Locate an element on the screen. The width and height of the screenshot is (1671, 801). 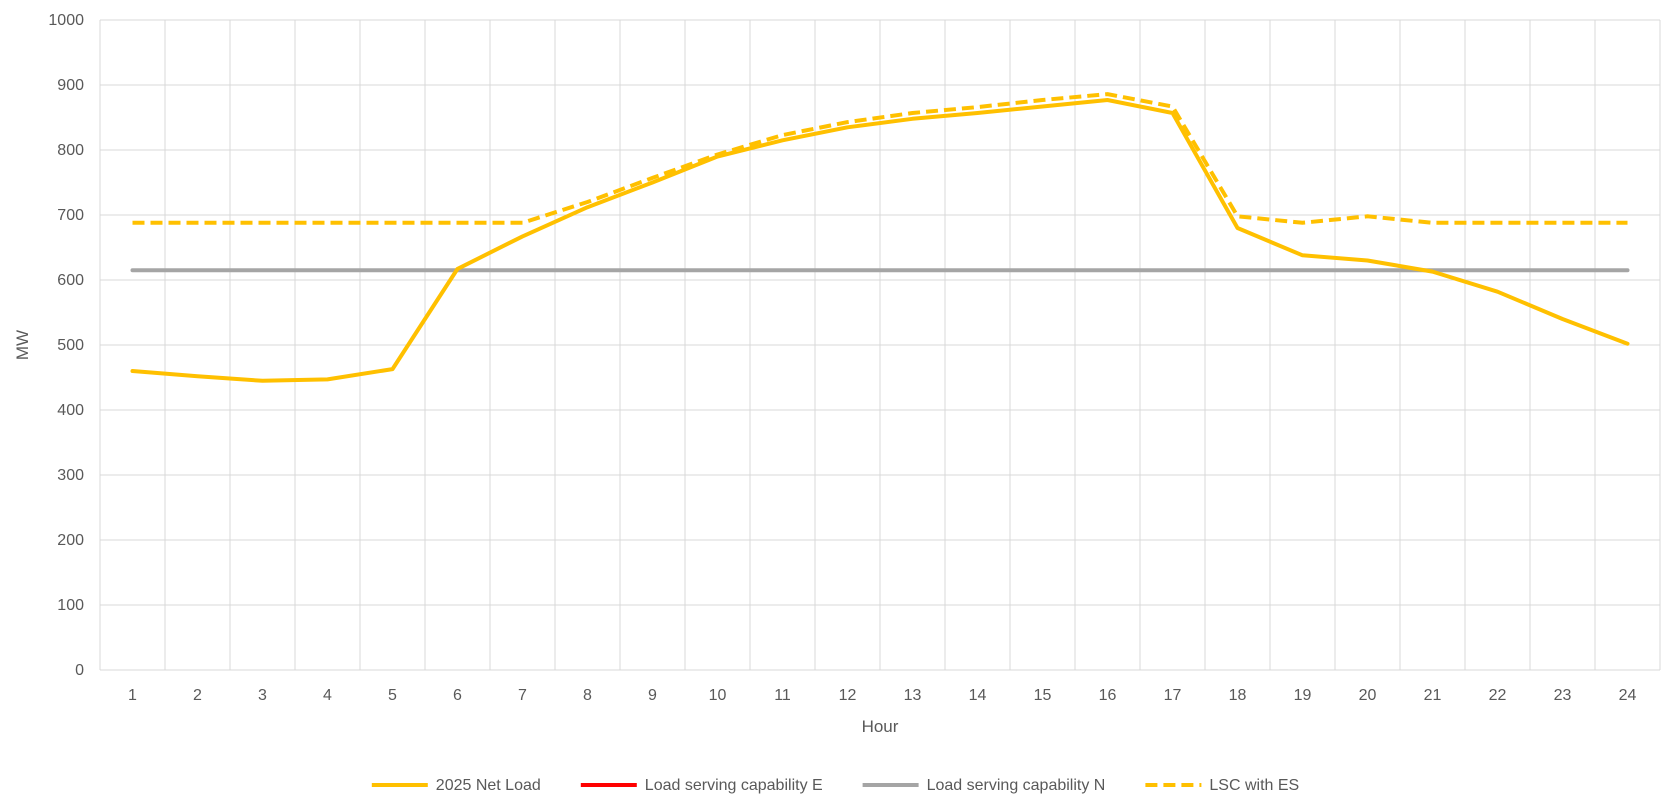
x-tick-label: 12 is located at coordinates (848, 695).